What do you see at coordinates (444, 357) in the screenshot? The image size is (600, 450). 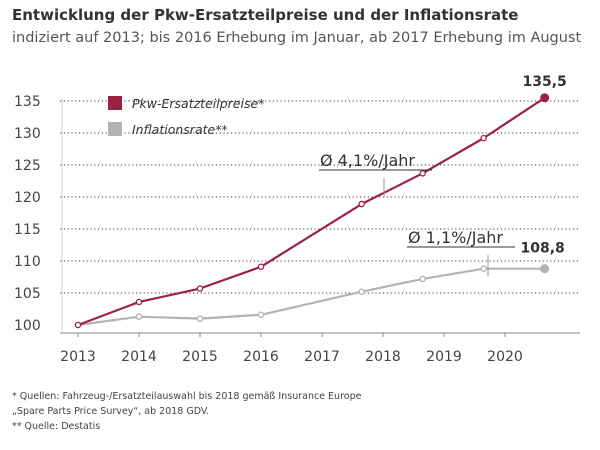 I see `x-tick-label: 2019` at bounding box center [444, 357].